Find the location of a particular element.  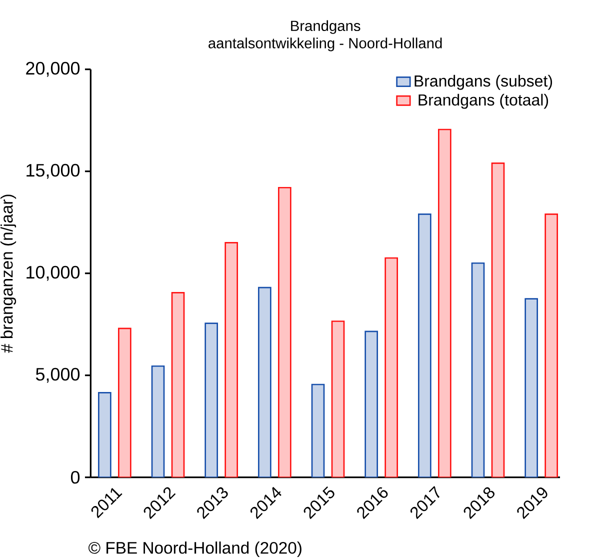

legend-label: Brandgans (subset) is located at coordinates (483, 82).